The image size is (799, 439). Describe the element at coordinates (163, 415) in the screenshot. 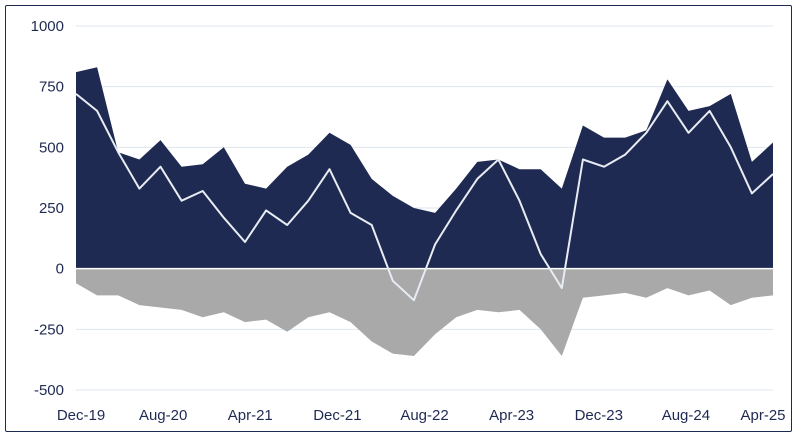

I see `x-tick-label: Aug-20` at that location.